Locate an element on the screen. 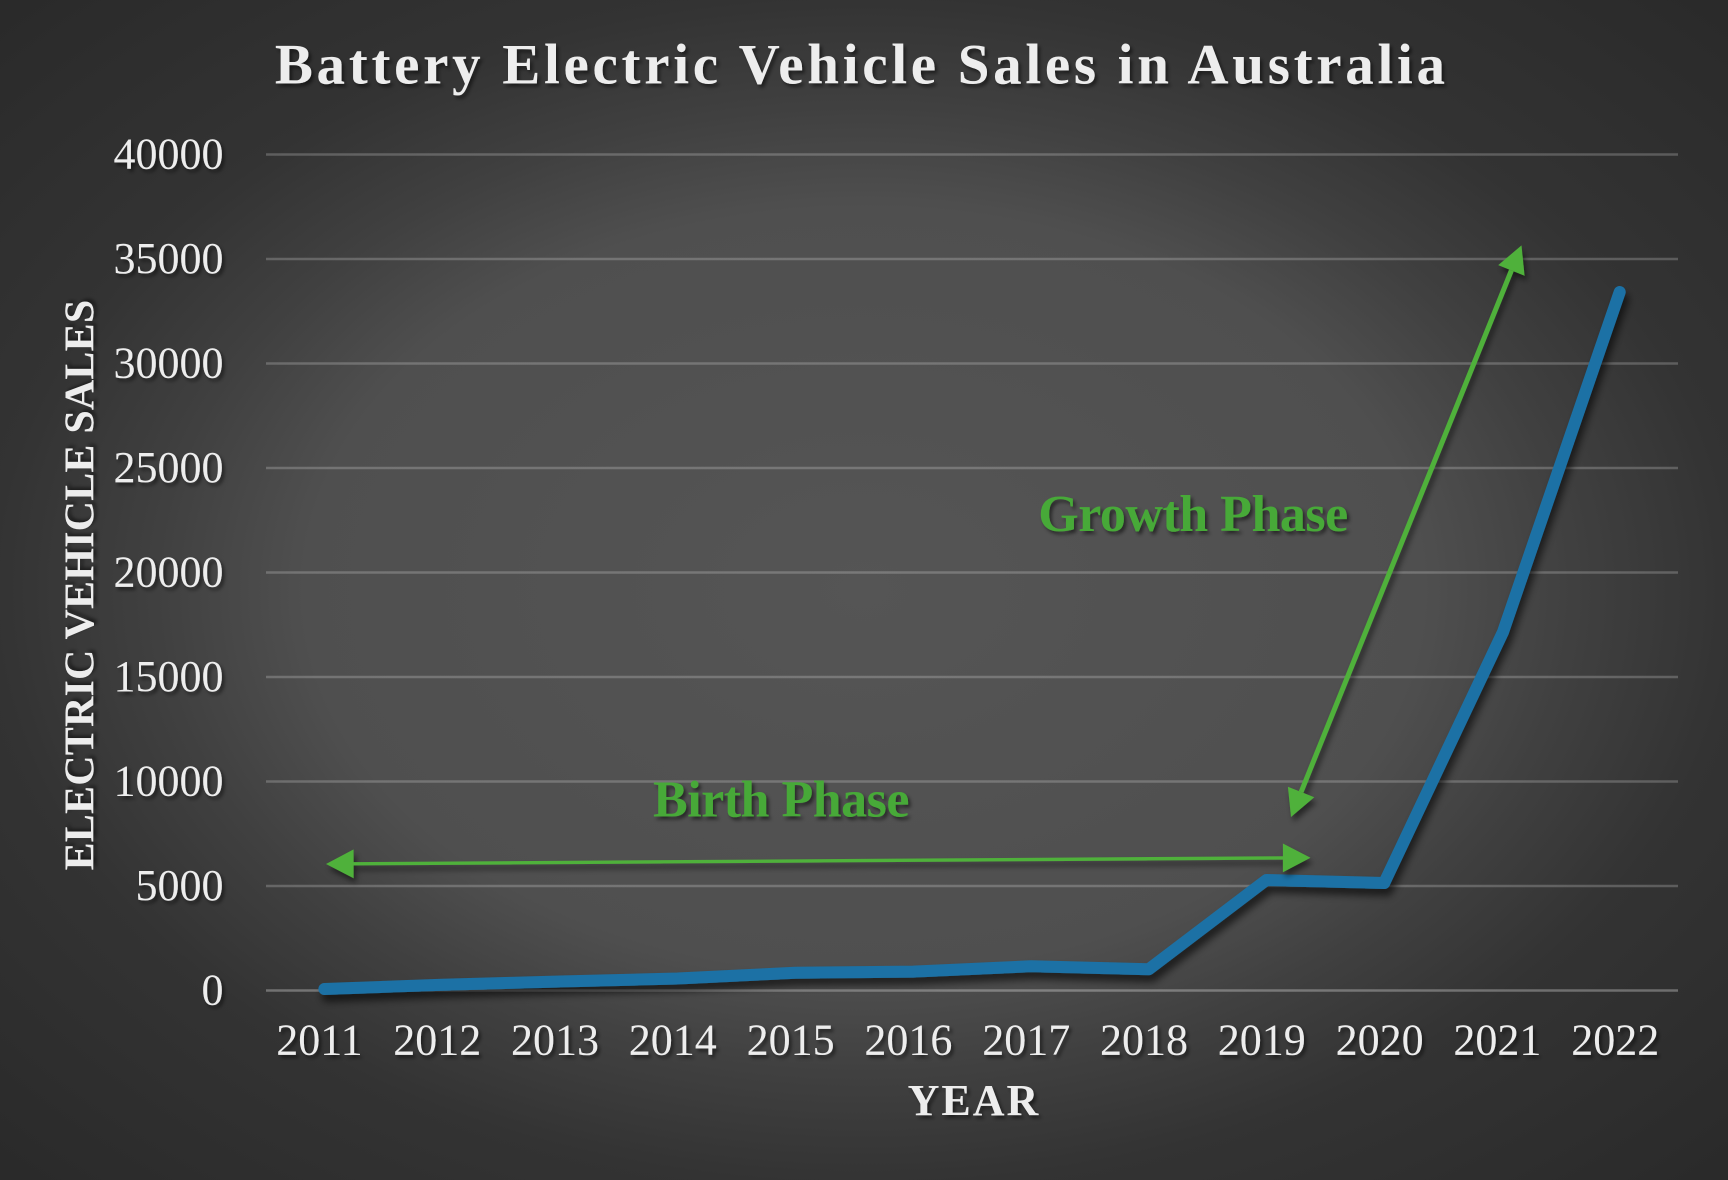  svg-text: 25000 is located at coordinates (169, 467).